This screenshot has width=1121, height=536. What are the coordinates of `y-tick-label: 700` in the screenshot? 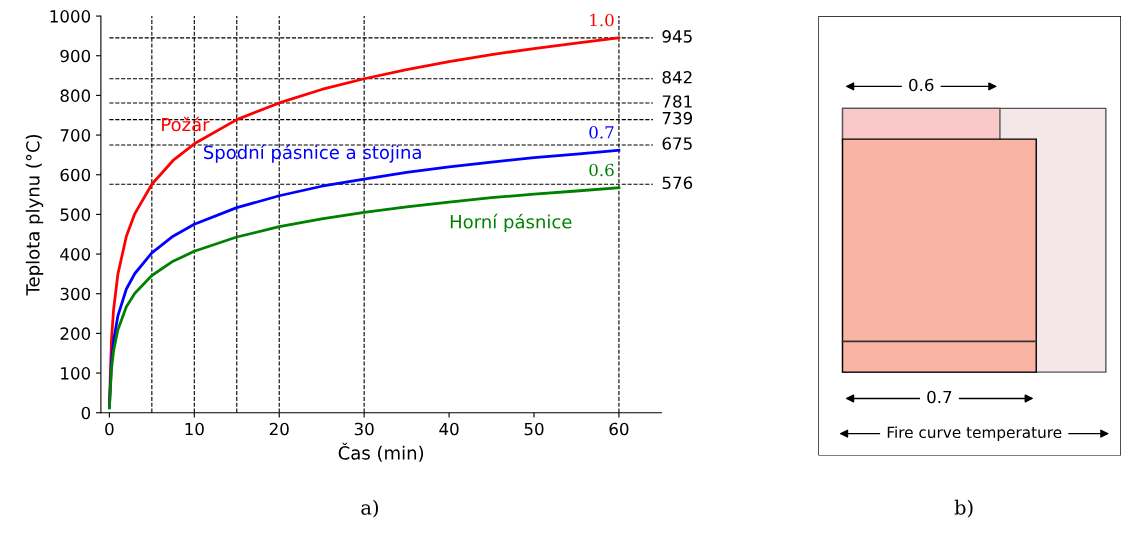 It's located at (75, 135).